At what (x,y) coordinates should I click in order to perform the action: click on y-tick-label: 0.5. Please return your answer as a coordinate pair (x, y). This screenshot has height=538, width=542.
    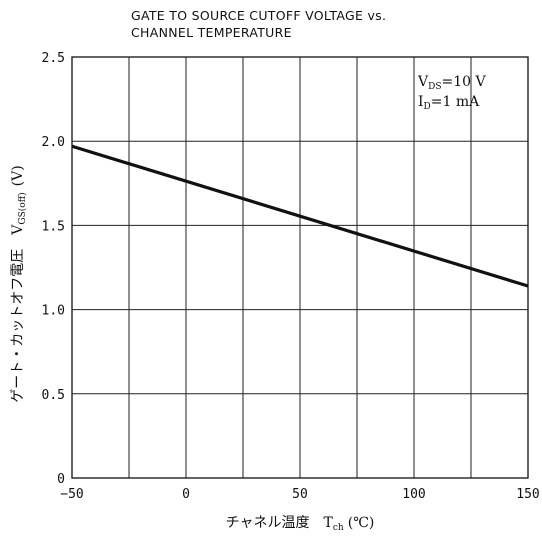
    Looking at the image, I should click on (53, 395).